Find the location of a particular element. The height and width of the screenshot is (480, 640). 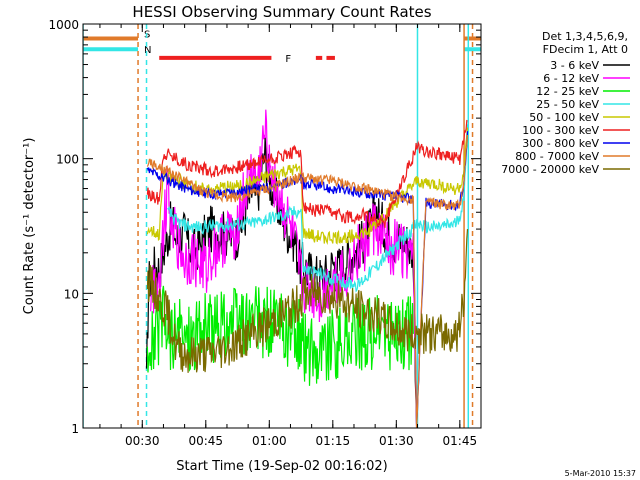

y-tick-label: 1000 is located at coordinates (63, 25).